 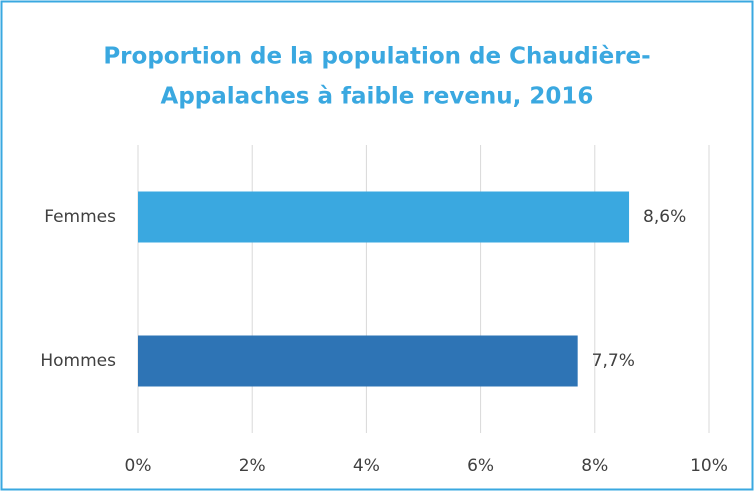 What do you see at coordinates (80, 217) in the screenshot?
I see `y-tick-label: Femmes` at bounding box center [80, 217].